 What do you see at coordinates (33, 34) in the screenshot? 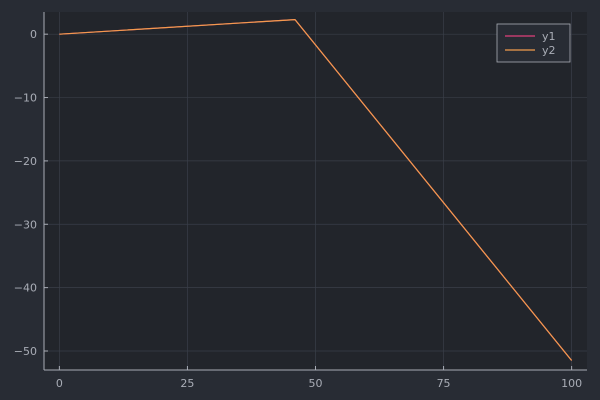
I see `y-tick-label-0: 0` at bounding box center [33, 34].